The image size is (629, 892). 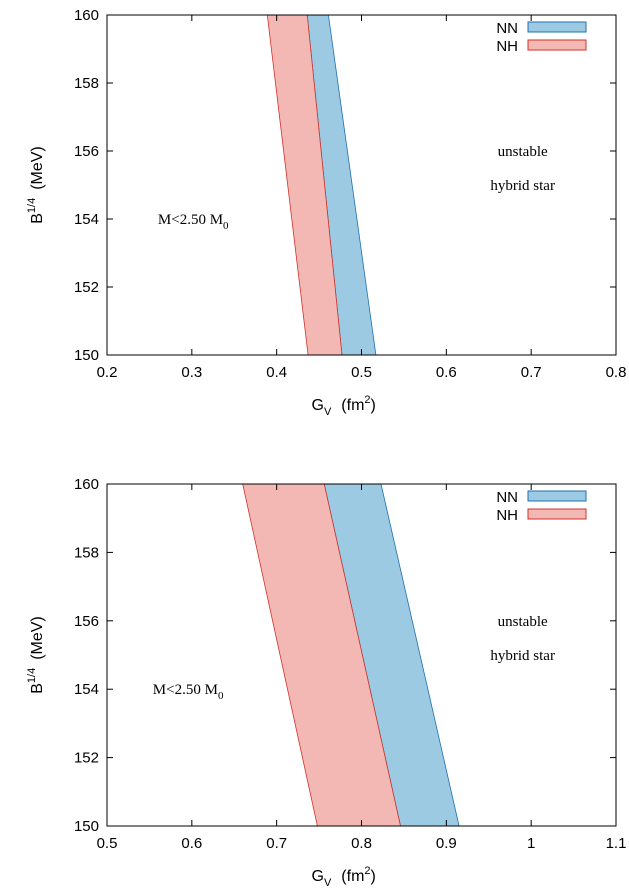 I want to click on x-tick-label: 0.9, so click(x=446, y=843).